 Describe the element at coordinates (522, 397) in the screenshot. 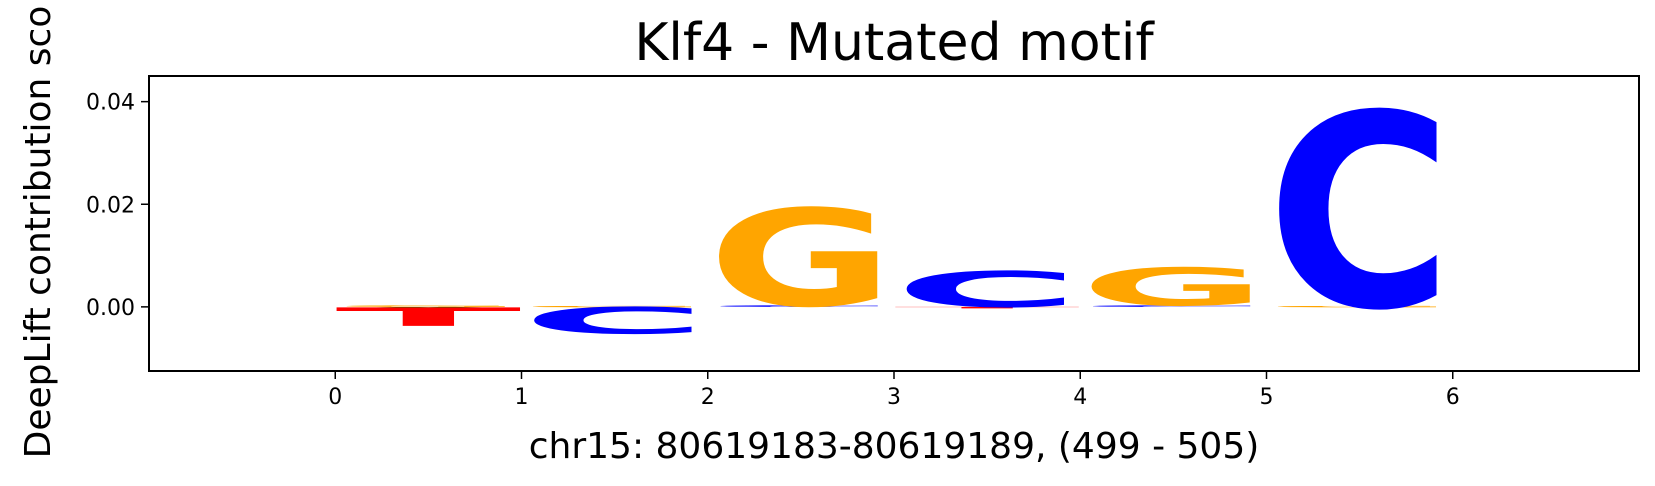

I see `x-tick-label: 1` at that location.